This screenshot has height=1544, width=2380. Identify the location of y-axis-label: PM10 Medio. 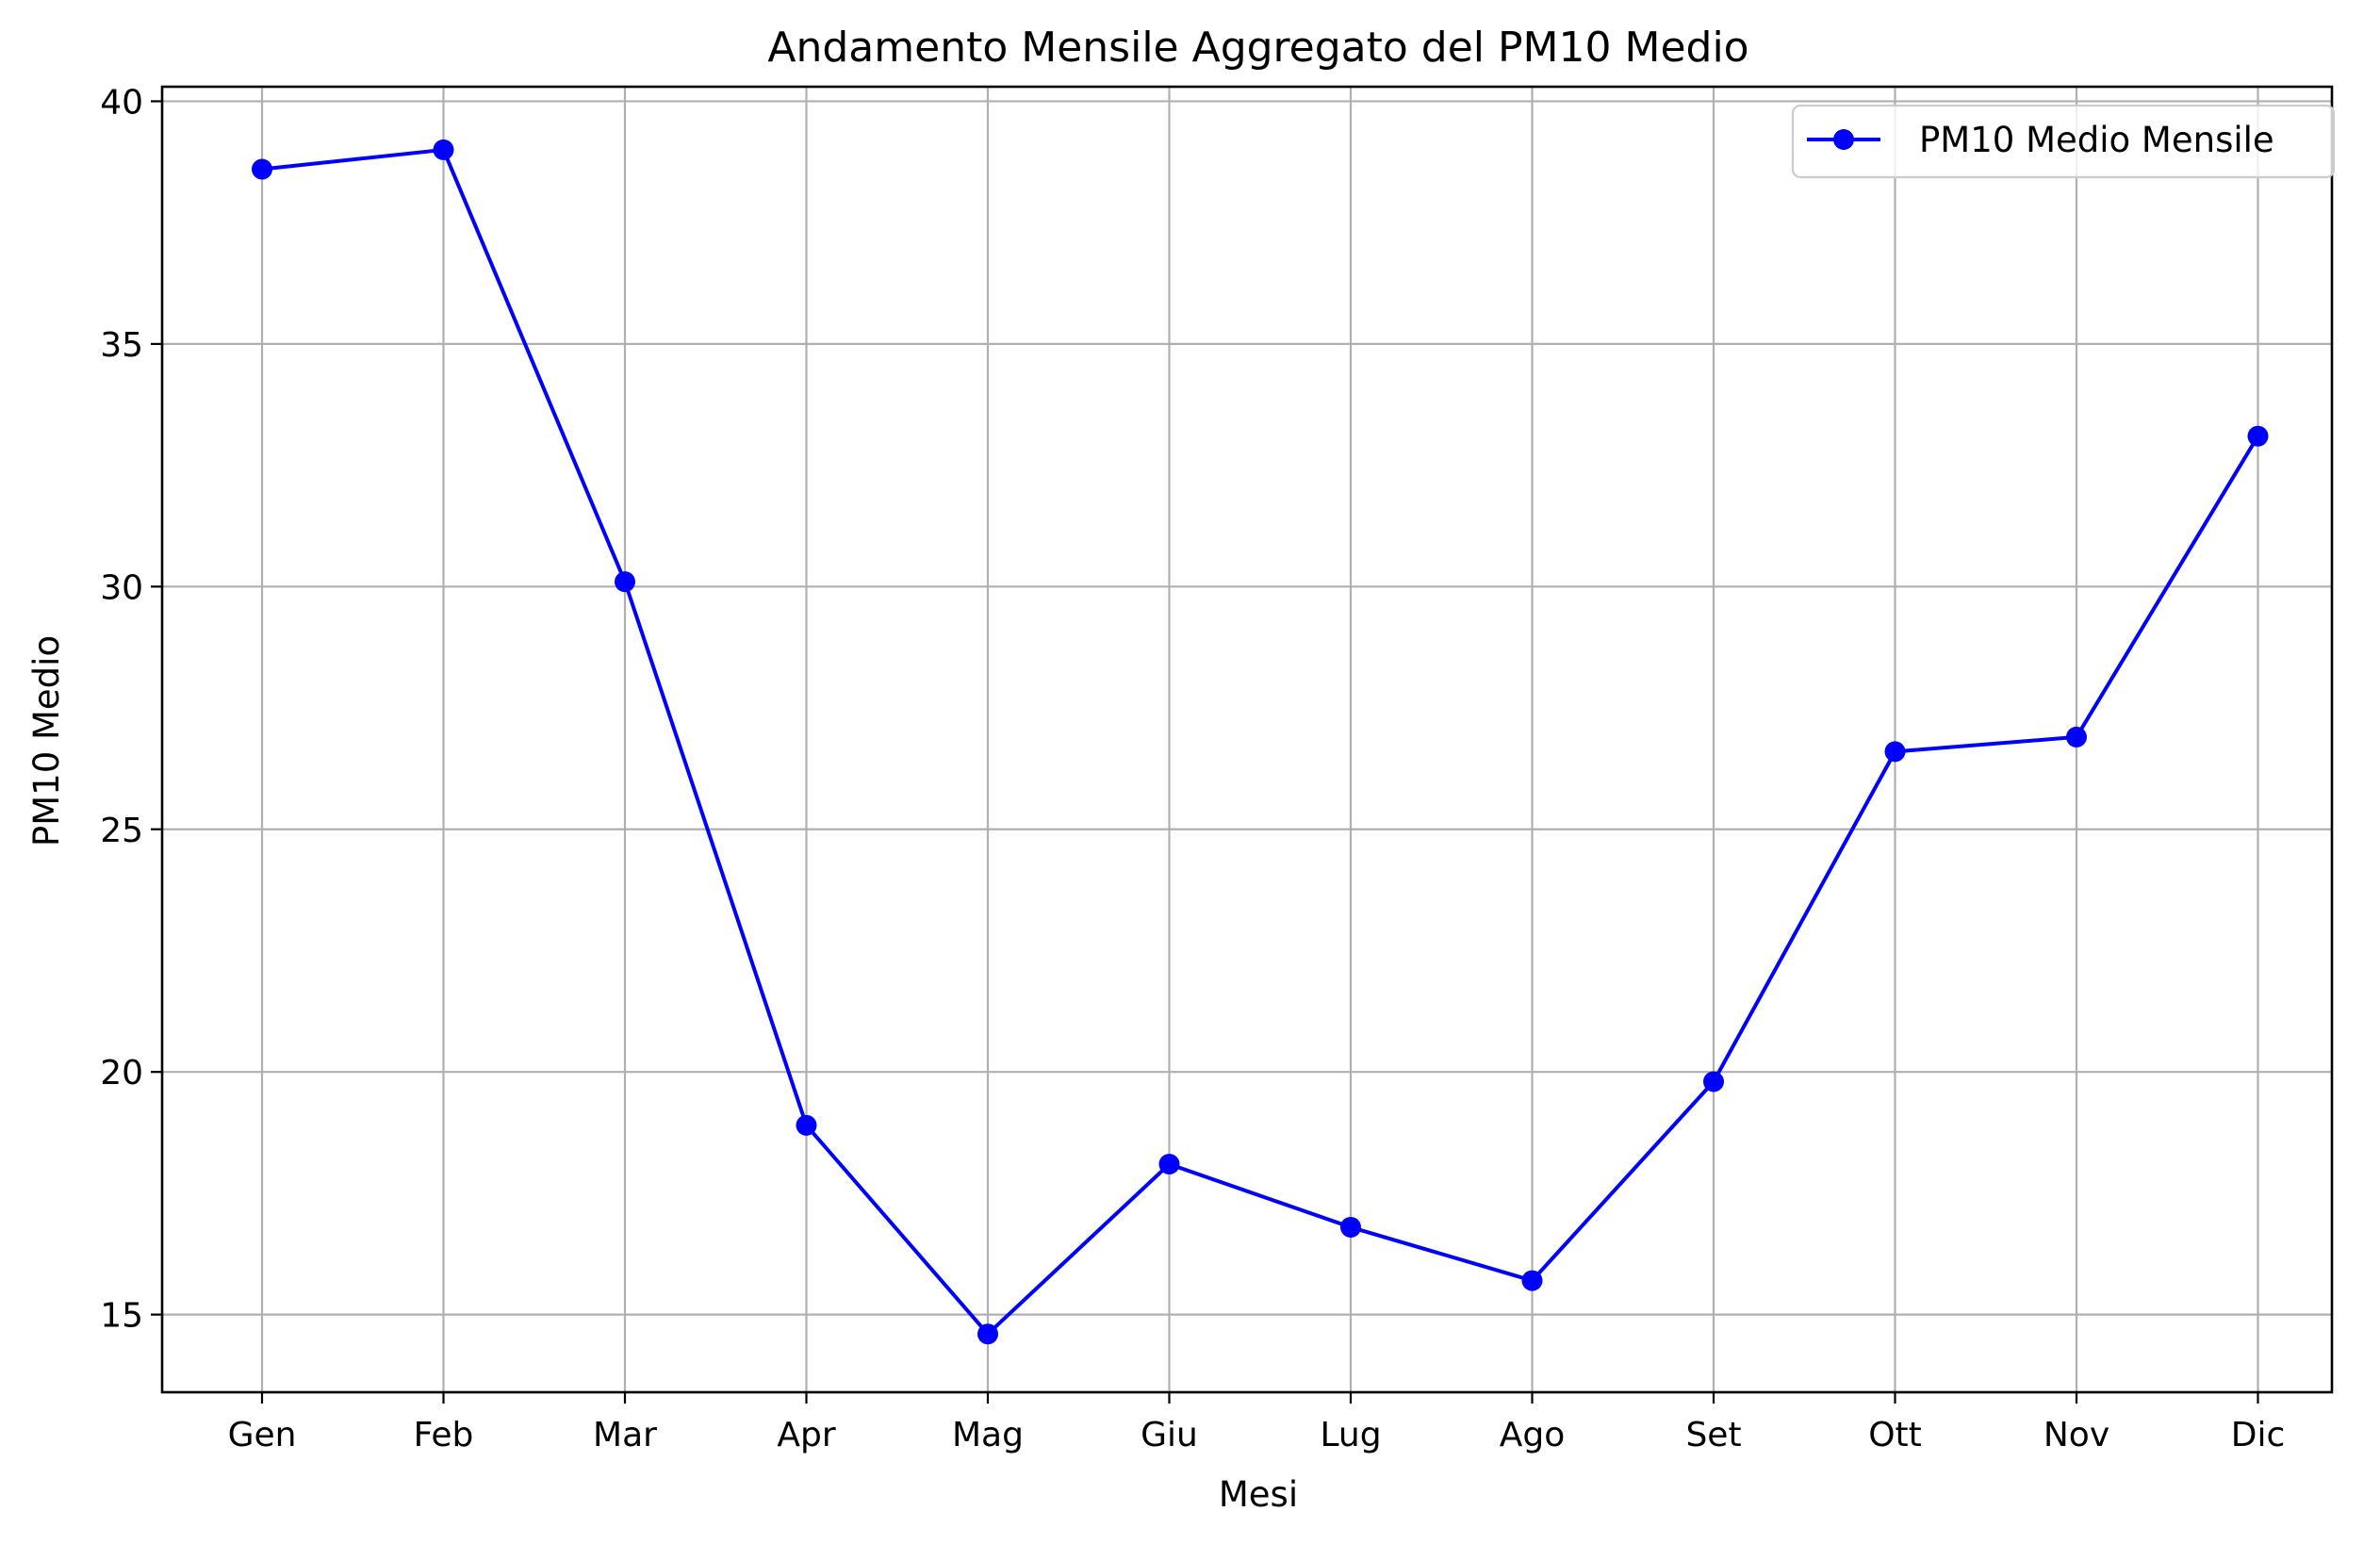
(46, 740).